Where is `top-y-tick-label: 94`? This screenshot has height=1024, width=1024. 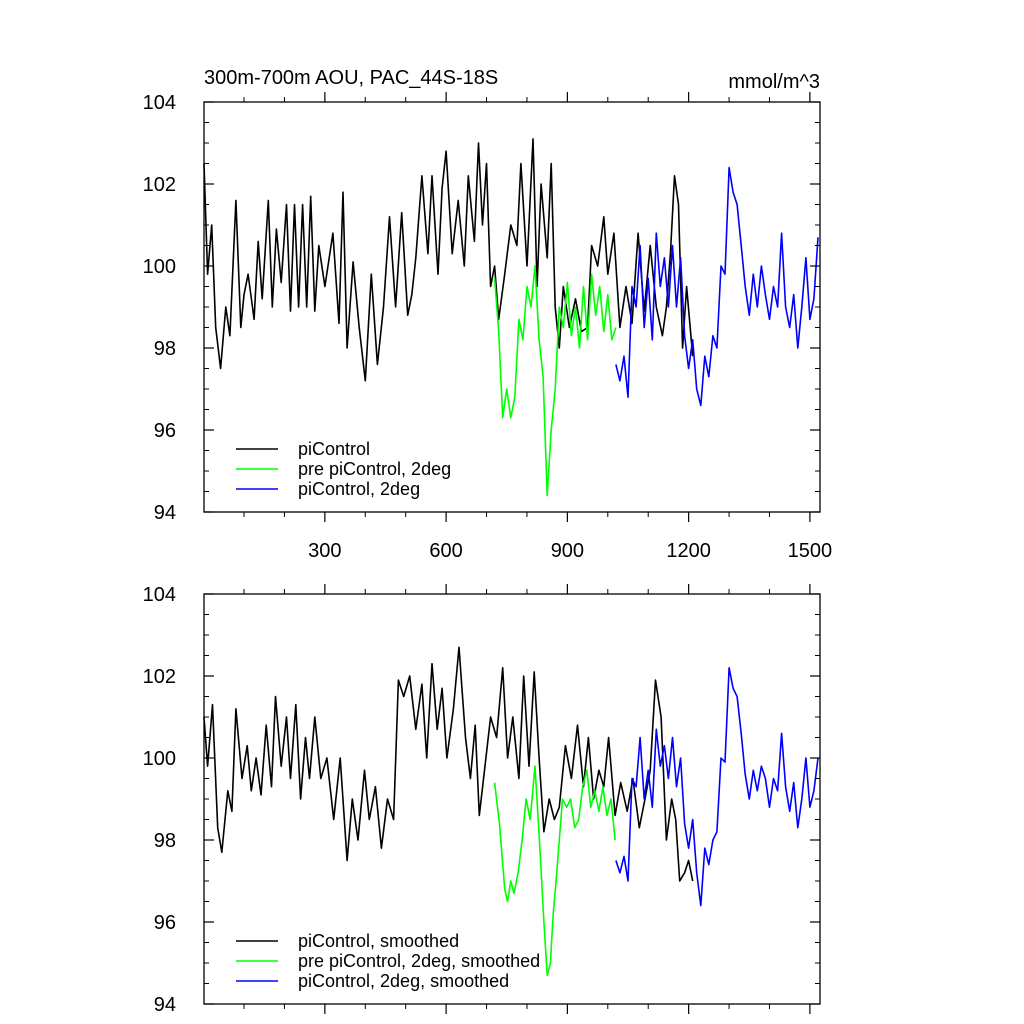
top-y-tick-label: 94 is located at coordinates (165, 513).